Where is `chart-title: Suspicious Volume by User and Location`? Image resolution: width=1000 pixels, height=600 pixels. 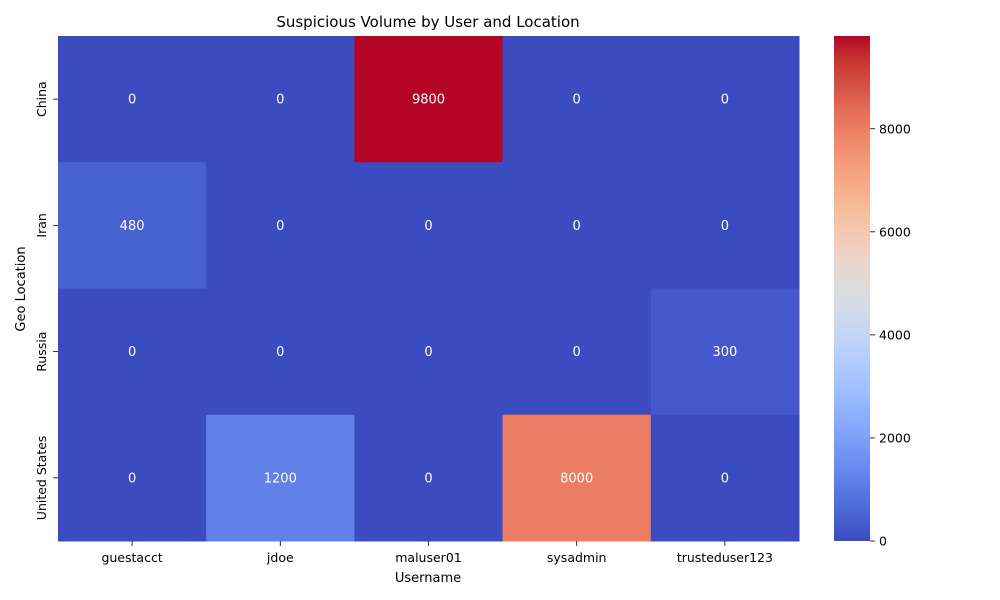
chart-title: Suspicious Volume by User and Location is located at coordinates (427, 22).